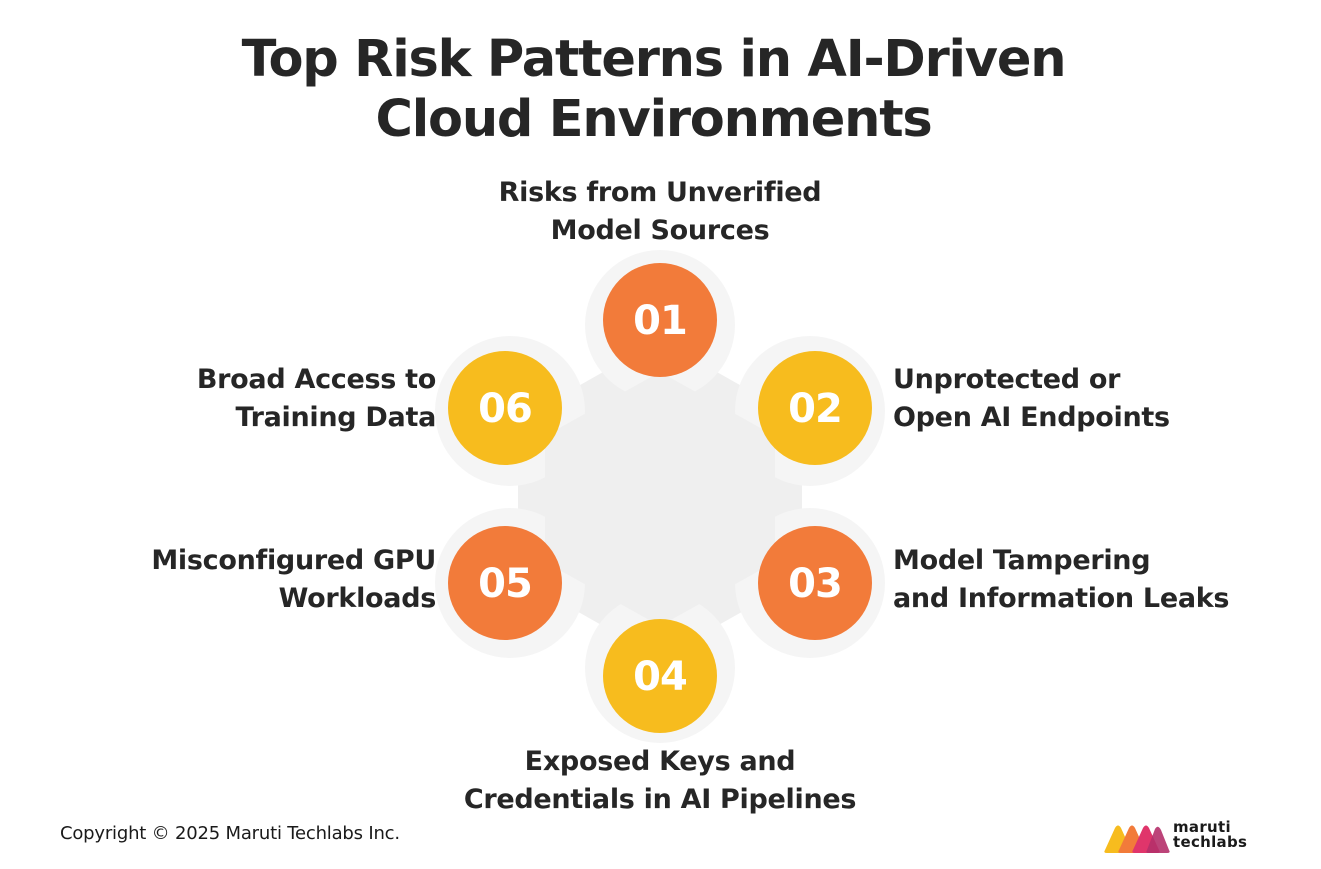 This screenshot has height=869, width=1321. I want to click on maruti-techlabs-logo: maruti techlabs, so click(1188, 838).